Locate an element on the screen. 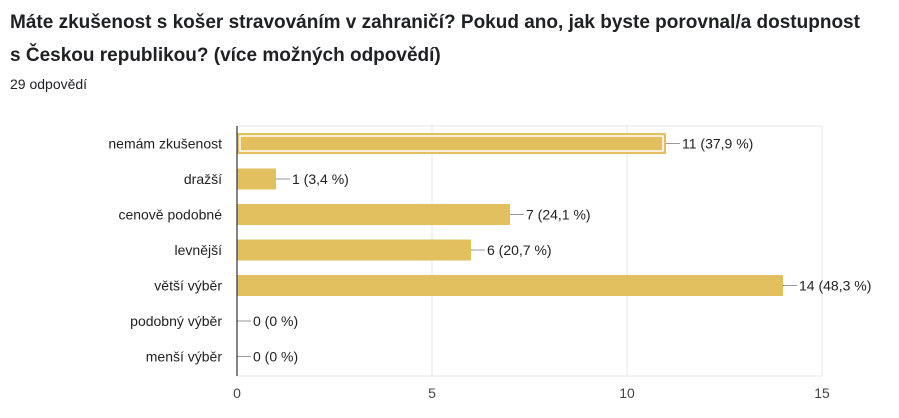 This screenshot has height=418, width=899. data-label: 6 (20,7 %) is located at coordinates (519, 250).